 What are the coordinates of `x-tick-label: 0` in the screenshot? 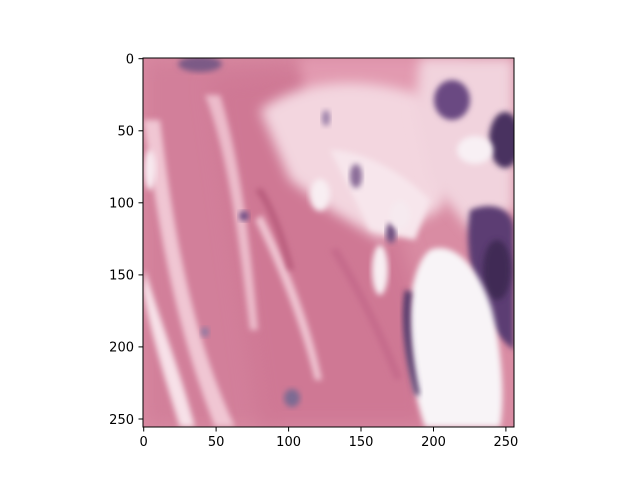 It's located at (144, 442).